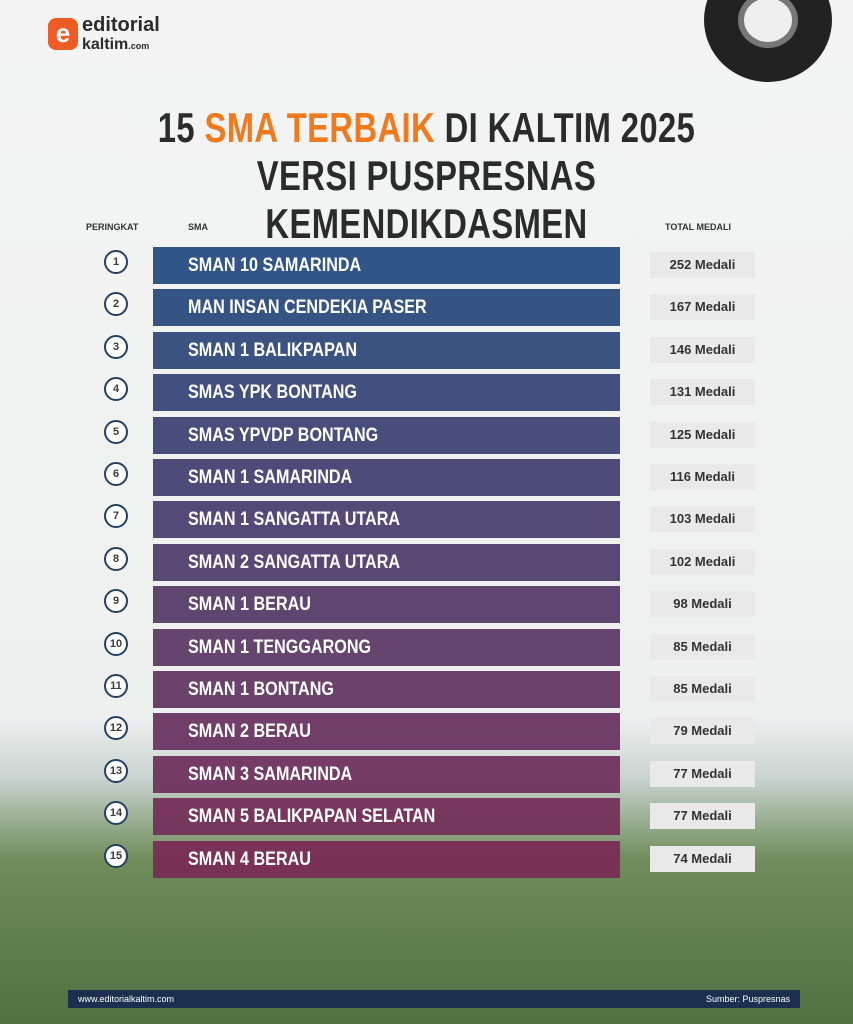  What do you see at coordinates (272, 350) in the screenshot?
I see `school-name: SMAN 1 BALIKPAPAN` at bounding box center [272, 350].